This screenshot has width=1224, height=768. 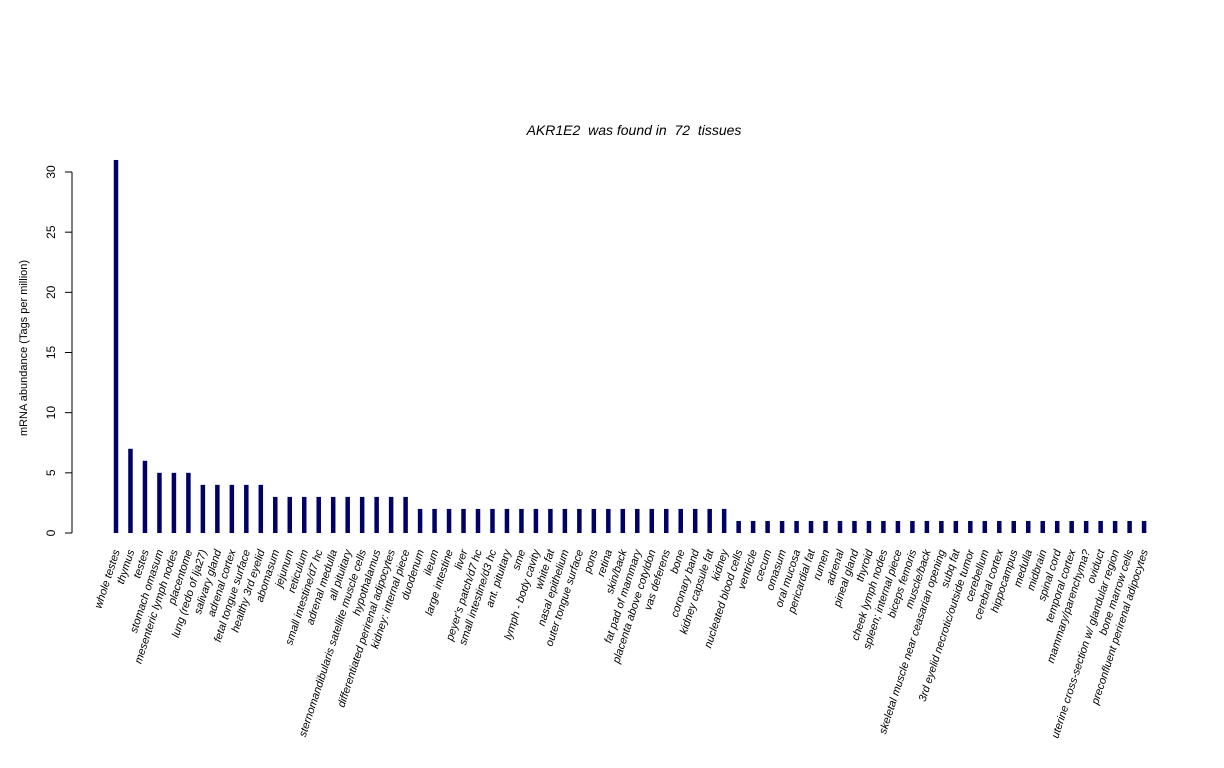 I want to click on y-tick-label: 30, so click(x=51, y=172).